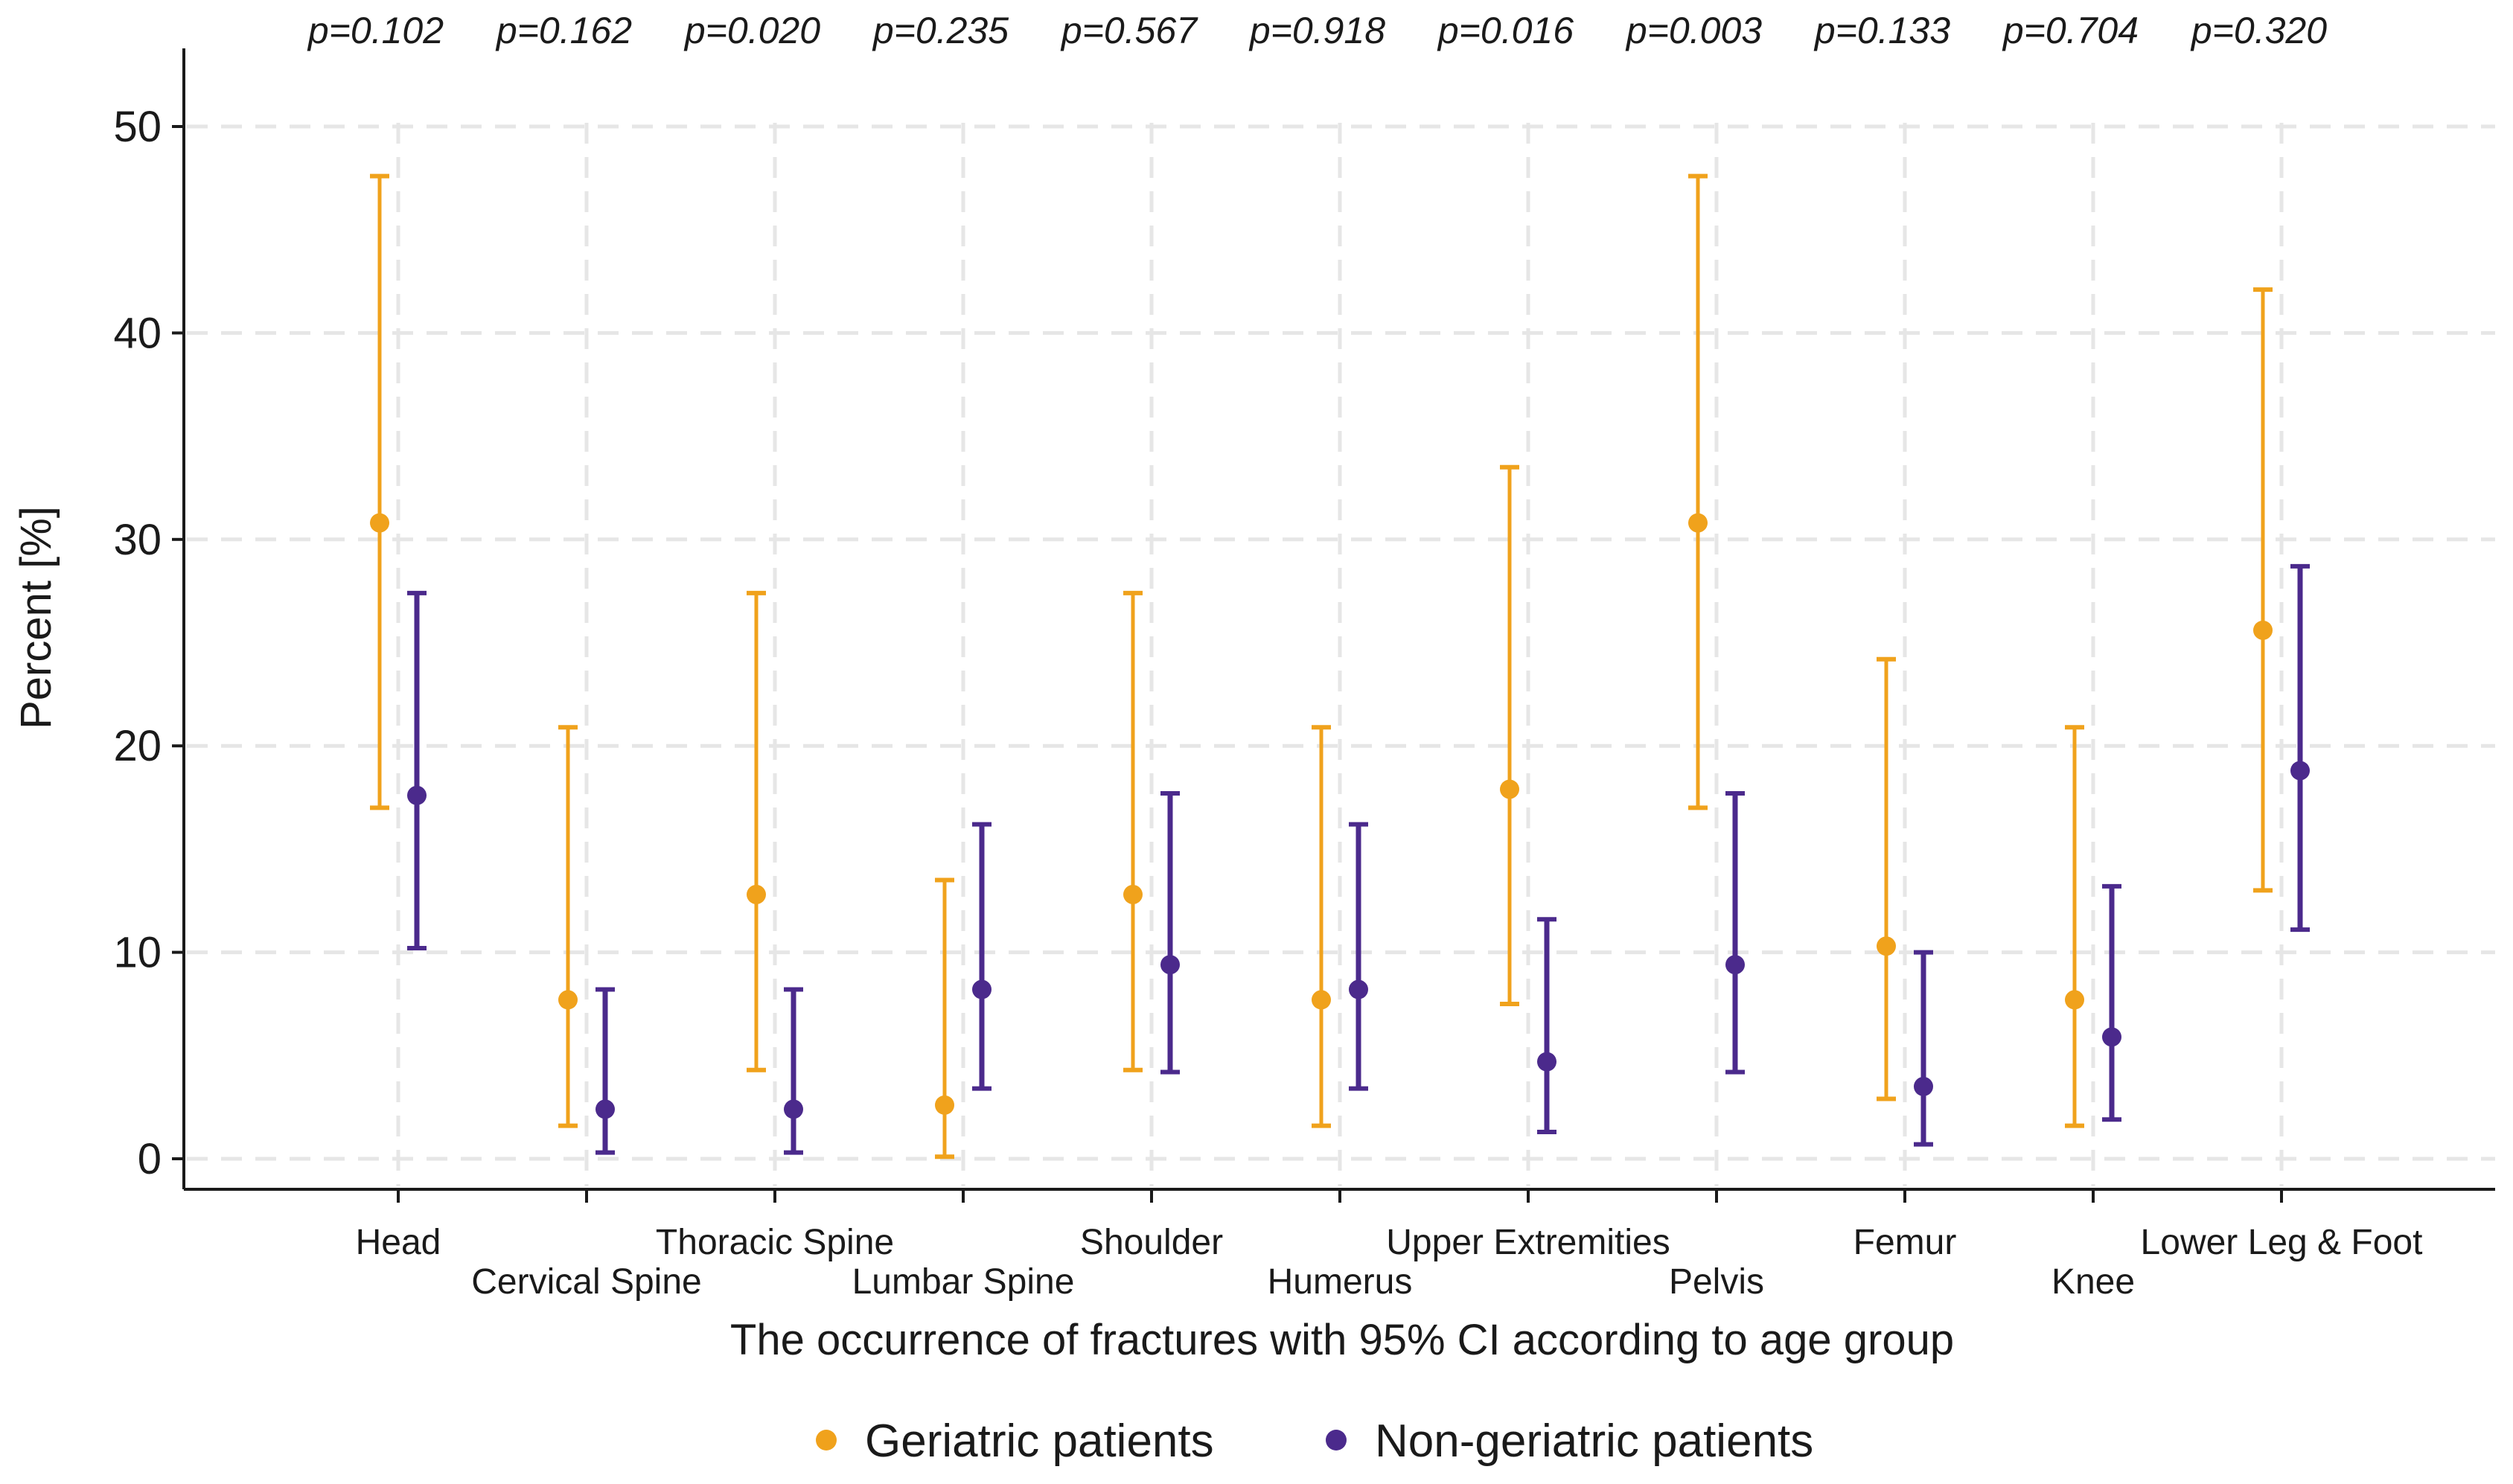 The height and width of the screenshot is (1484, 2513). I want to click on p-value-label: p=0.016, so click(1506, 30).